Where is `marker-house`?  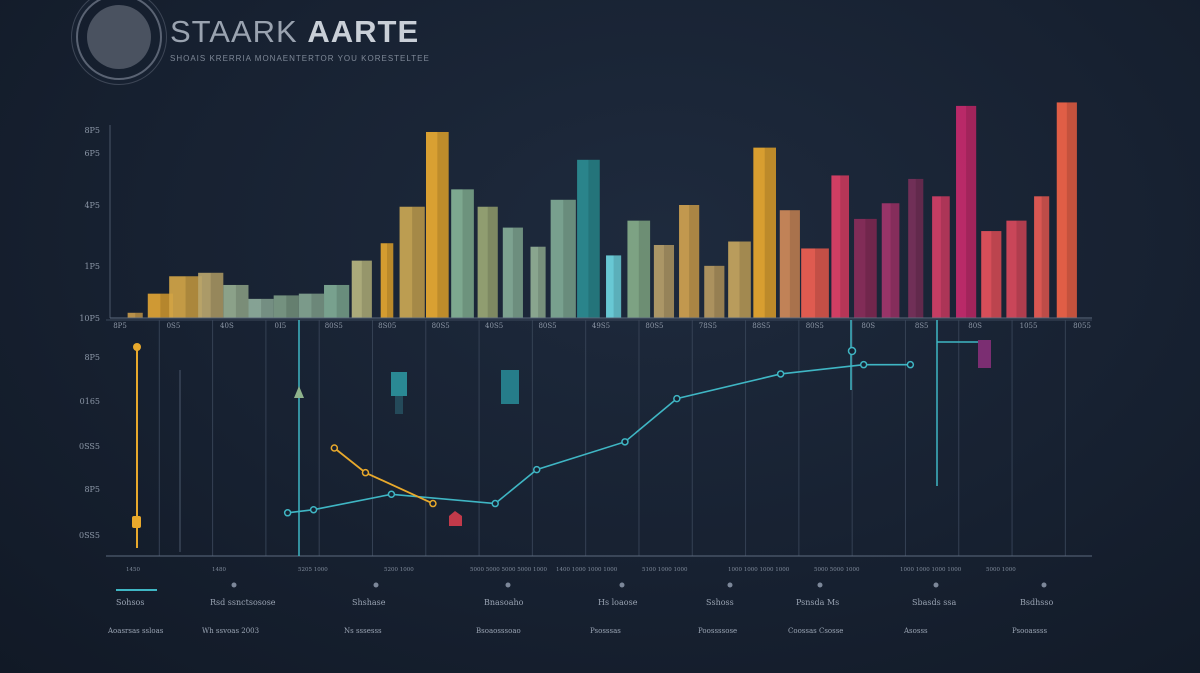 marker-house is located at coordinates (455, 518).